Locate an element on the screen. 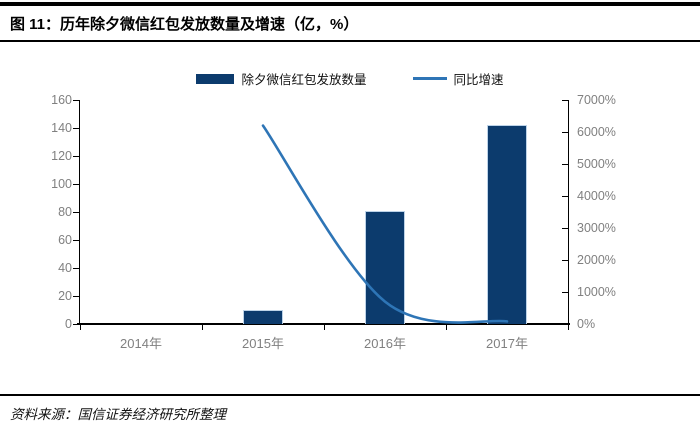 Image resolution: width=700 pixels, height=426 pixels. y-axis-left-label: 80 is located at coordinates (65, 212).